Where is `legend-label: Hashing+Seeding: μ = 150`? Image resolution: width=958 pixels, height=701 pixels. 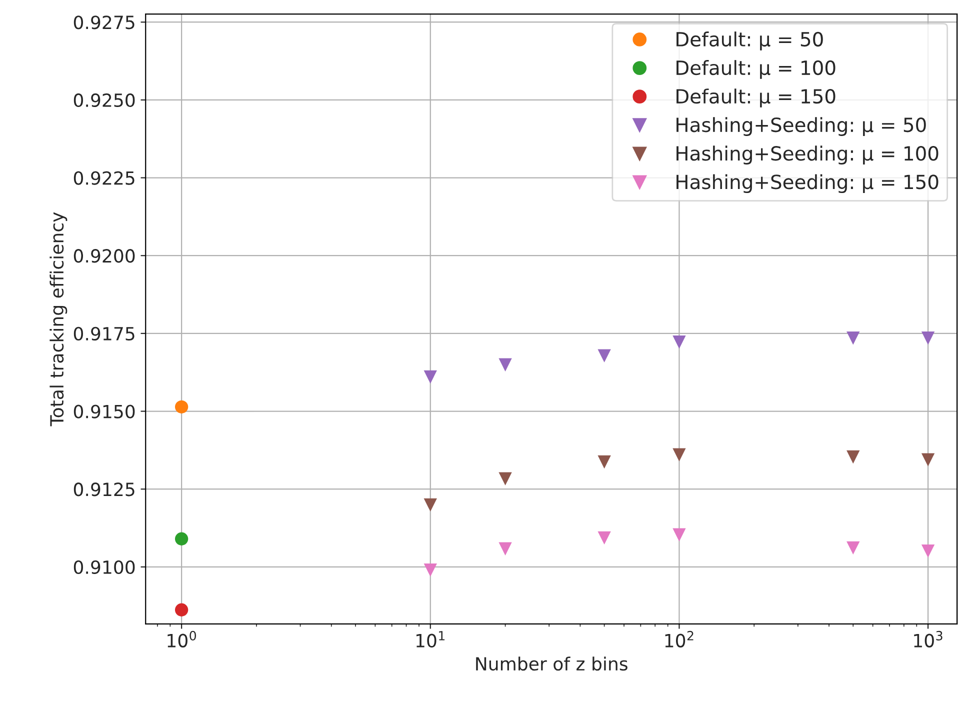
legend-label: Hashing+Seeding: μ = 150 is located at coordinates (807, 184).